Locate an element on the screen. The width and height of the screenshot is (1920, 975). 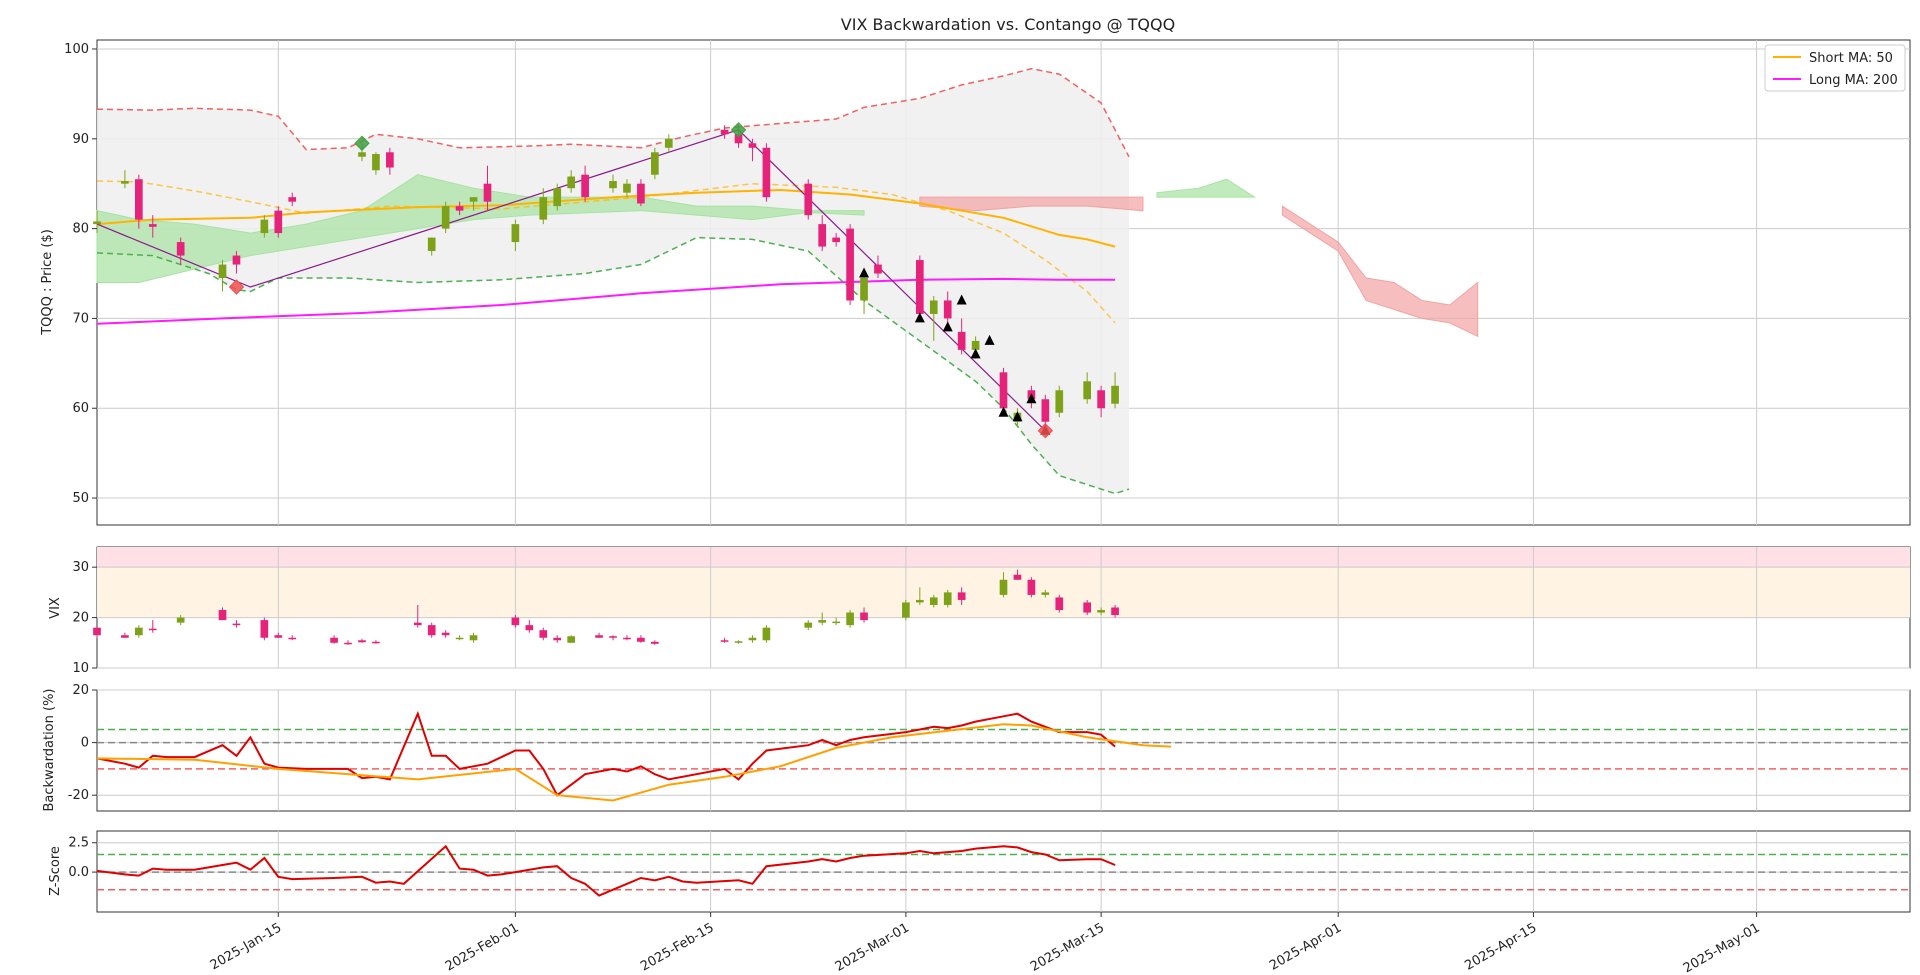
vix-panel: 10 20 30 VIX is located at coordinates (979, 611).